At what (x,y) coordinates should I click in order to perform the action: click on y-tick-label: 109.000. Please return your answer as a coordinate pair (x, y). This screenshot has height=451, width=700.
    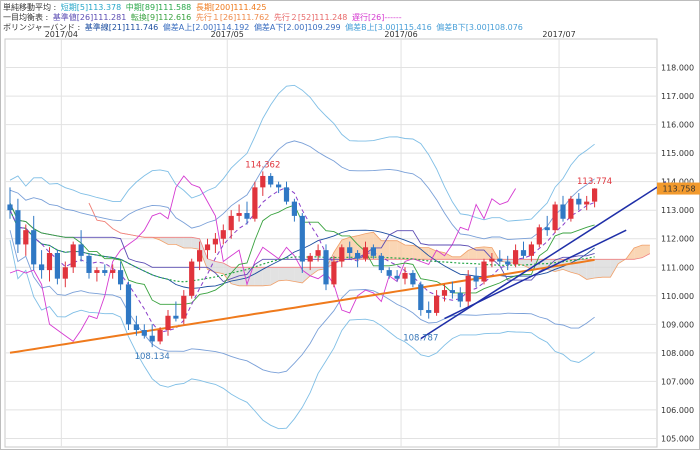
    Looking at the image, I should click on (677, 324).